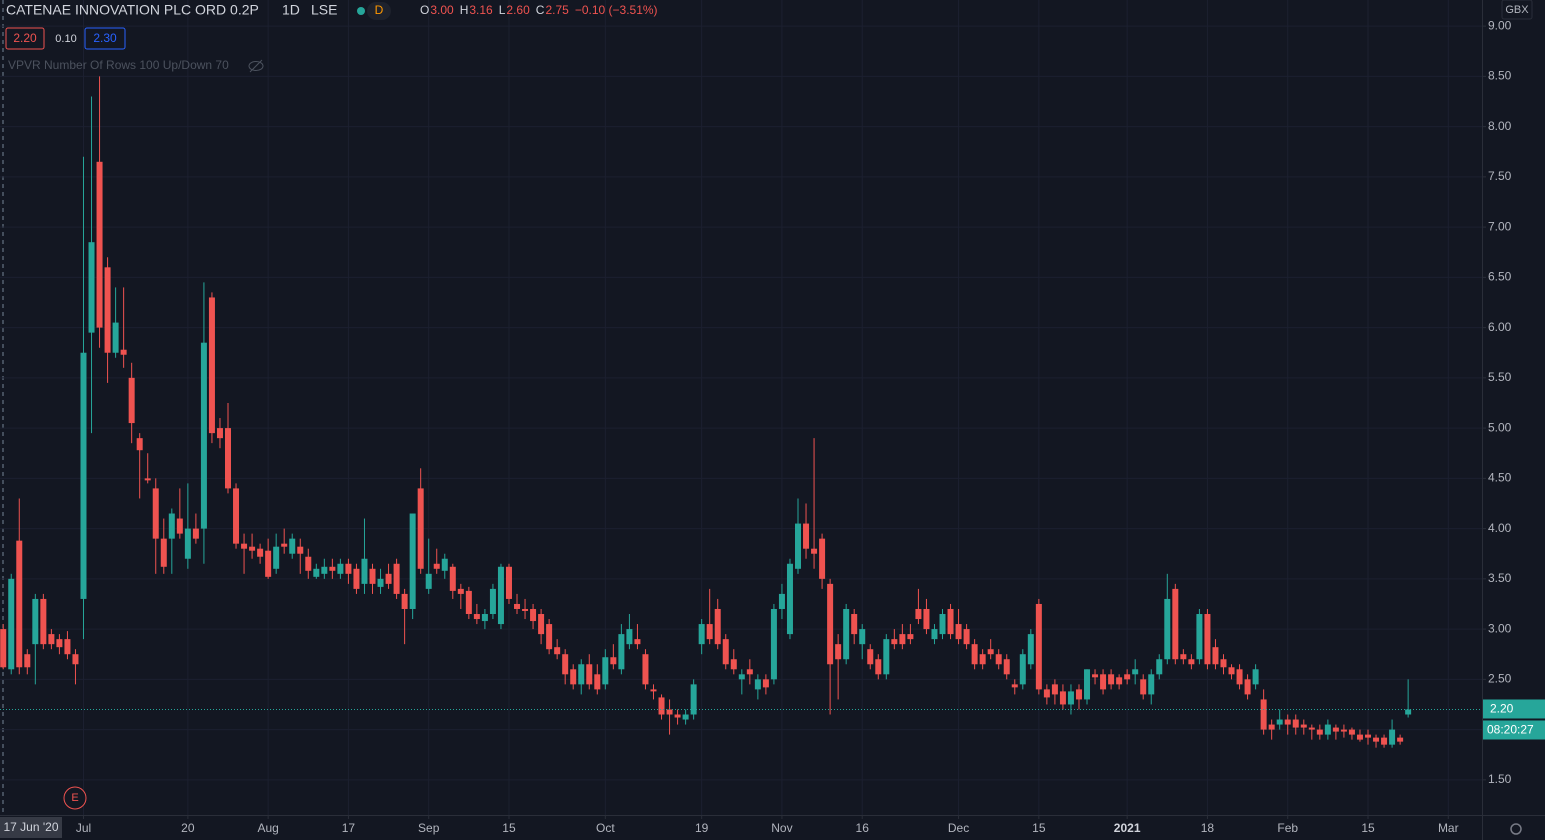  What do you see at coordinates (132, 10) in the screenshot?
I see `symbol-title: CATENAE INNOVATION PLC ORD 0.2P` at bounding box center [132, 10].